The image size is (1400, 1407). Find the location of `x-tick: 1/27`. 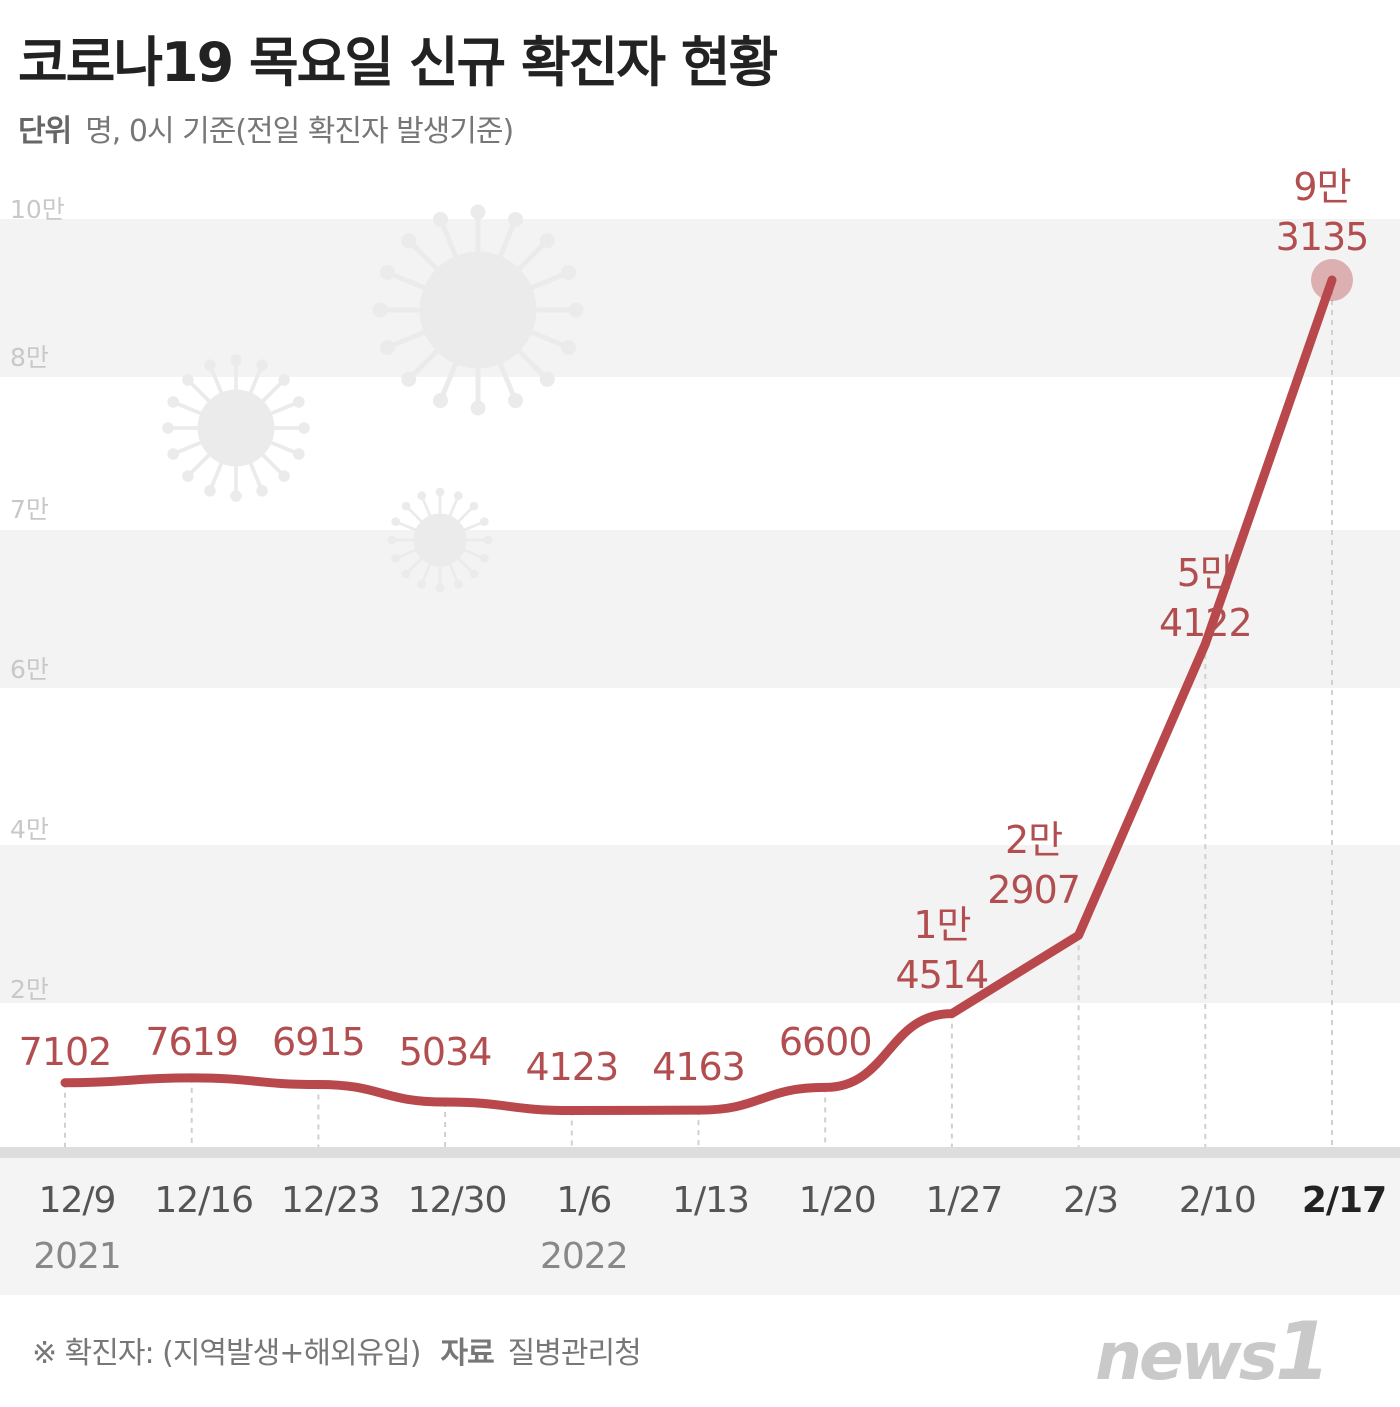

x-tick: 1/27 is located at coordinates (964, 1200).